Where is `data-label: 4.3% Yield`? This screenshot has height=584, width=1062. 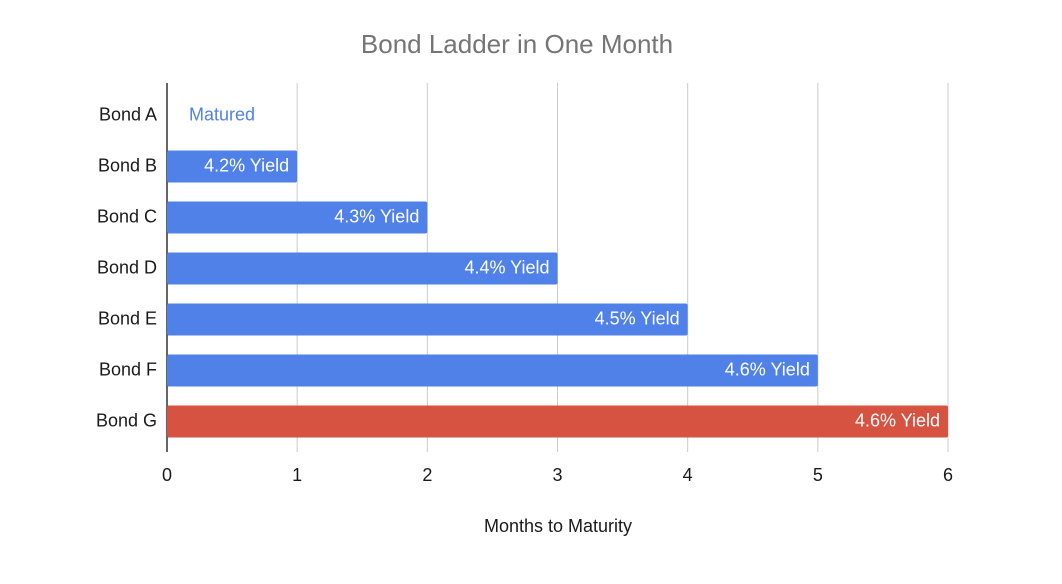
data-label: 4.3% Yield is located at coordinates (376, 216).